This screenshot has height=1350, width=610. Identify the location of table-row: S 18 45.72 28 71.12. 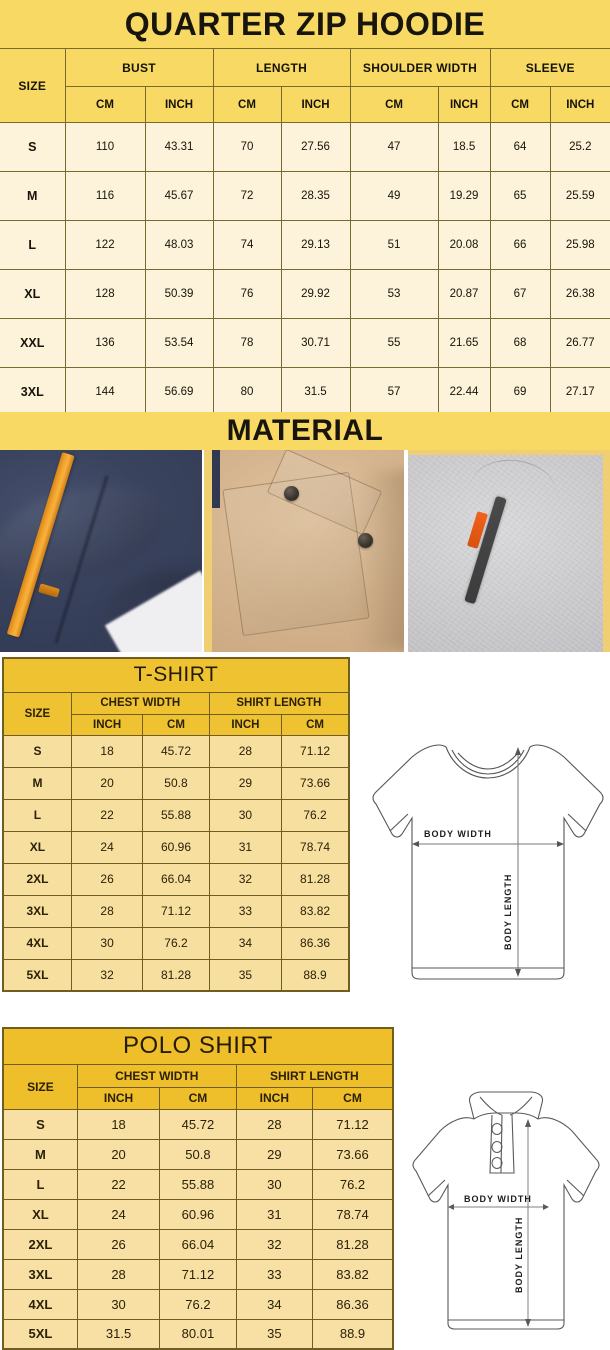
(198, 1124).